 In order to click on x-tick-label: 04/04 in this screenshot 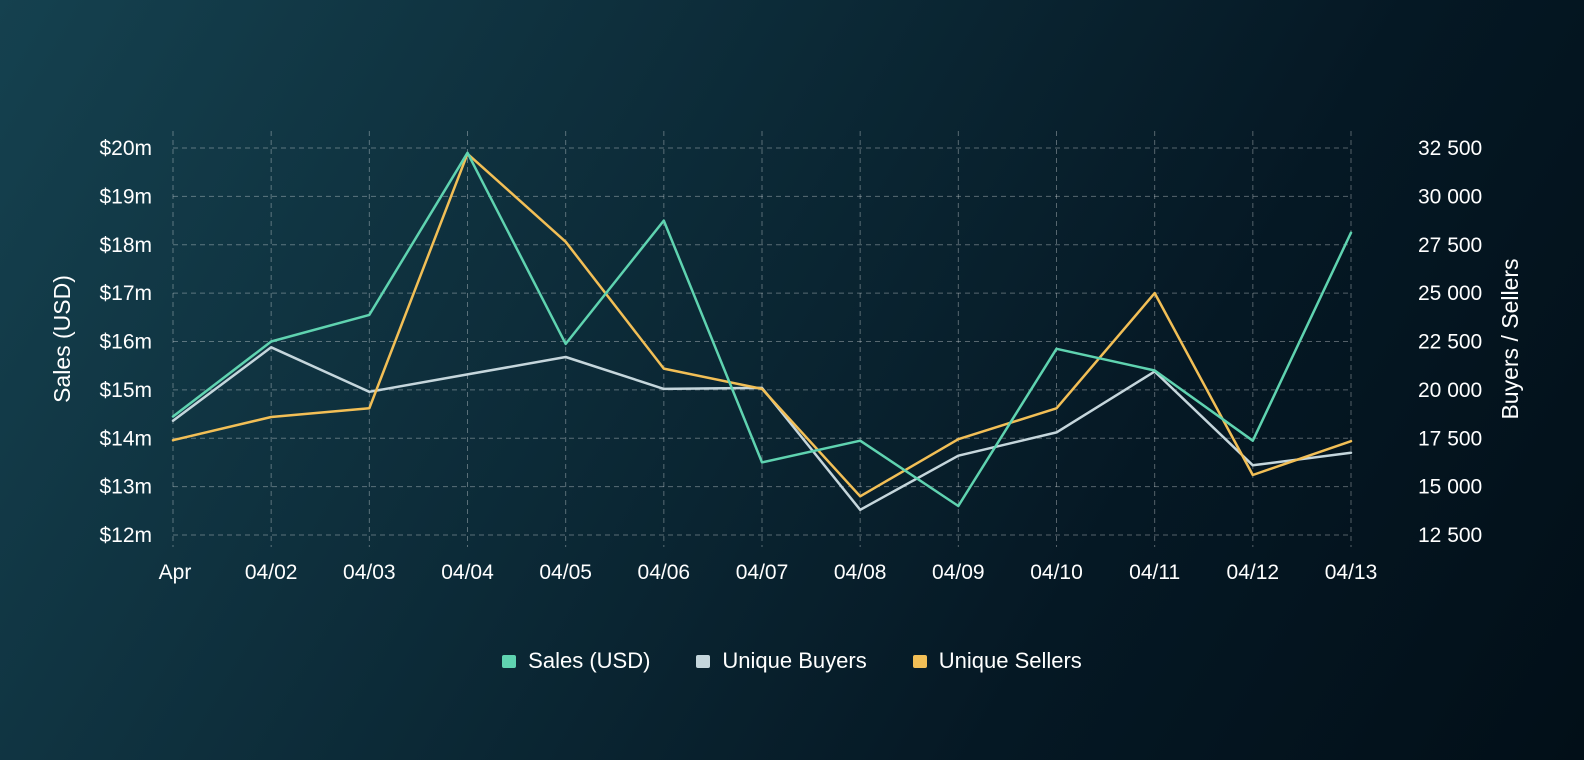, I will do `click(467, 572)`.